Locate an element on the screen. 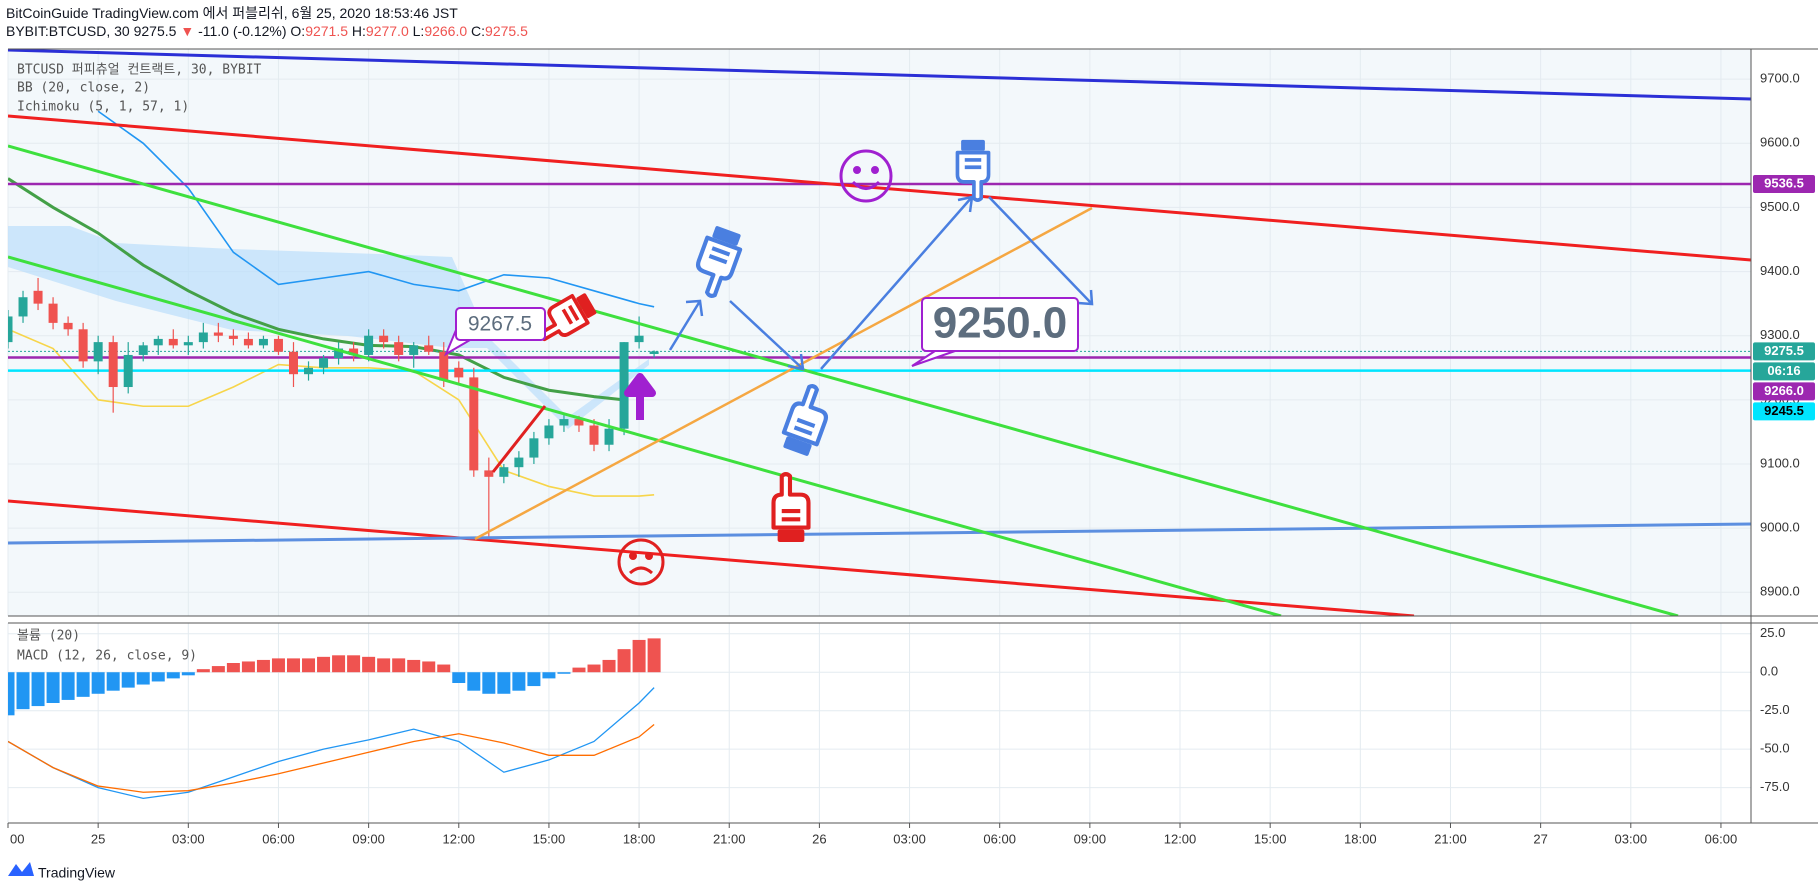 The image size is (1818, 895). y-tick-label: 9700.0 is located at coordinates (1780, 78).